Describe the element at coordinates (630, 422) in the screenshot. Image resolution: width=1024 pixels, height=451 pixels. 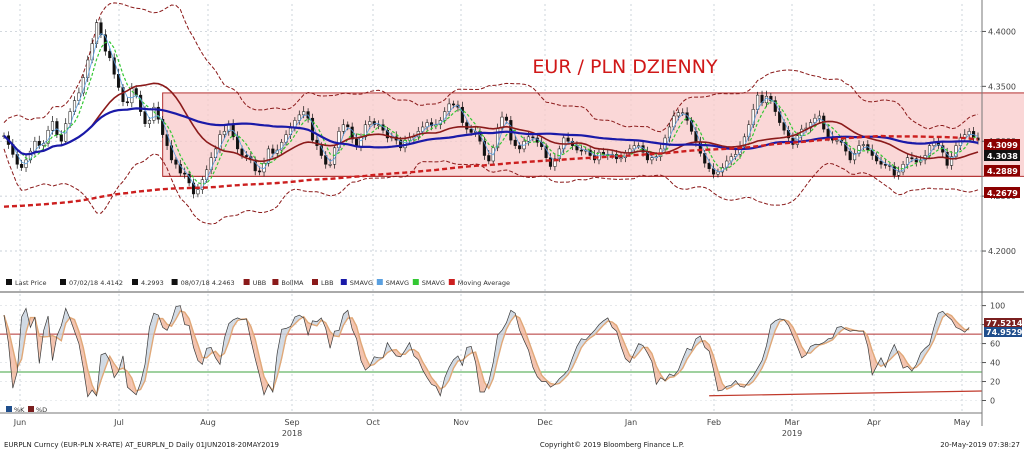
I see `month-label: Jan` at that location.